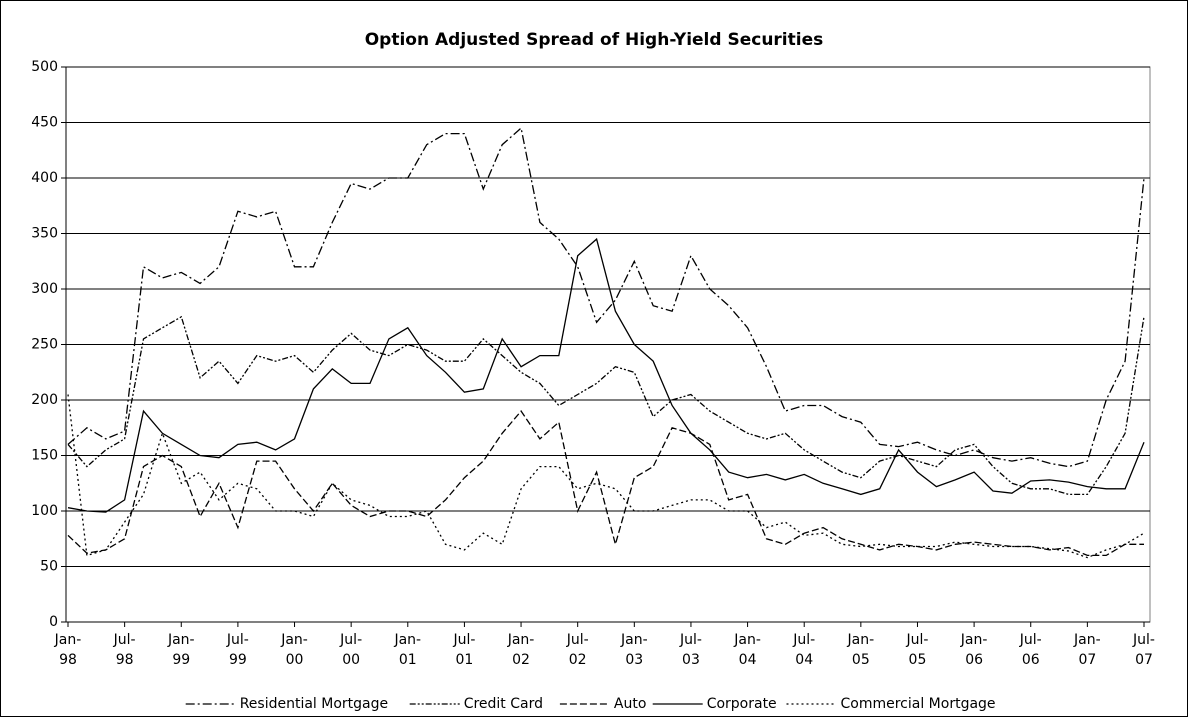  What do you see at coordinates (861, 650) in the screenshot?
I see `x-tick-label: Jan-05` at bounding box center [861, 650].